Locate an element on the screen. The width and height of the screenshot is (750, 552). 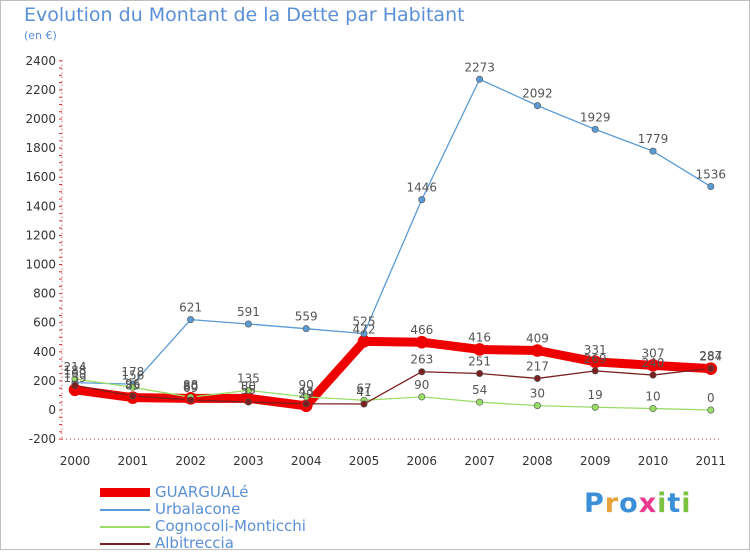
x-tick-label: 2001 is located at coordinates (133, 461).